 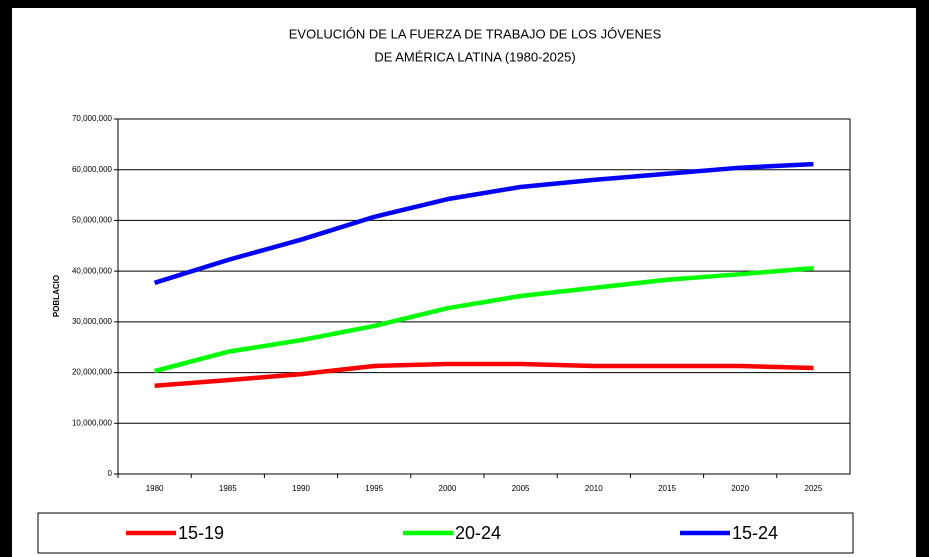 I want to click on legend-label: 15-19, so click(x=201, y=533).